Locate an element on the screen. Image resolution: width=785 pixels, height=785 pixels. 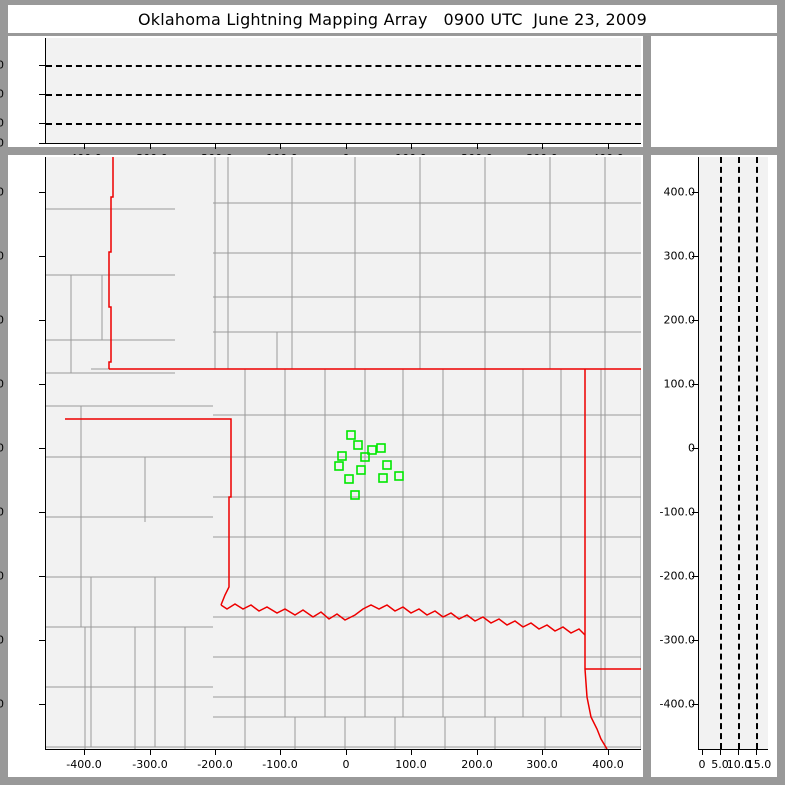
map-x-tick--400 is located at coordinates (84, 752).